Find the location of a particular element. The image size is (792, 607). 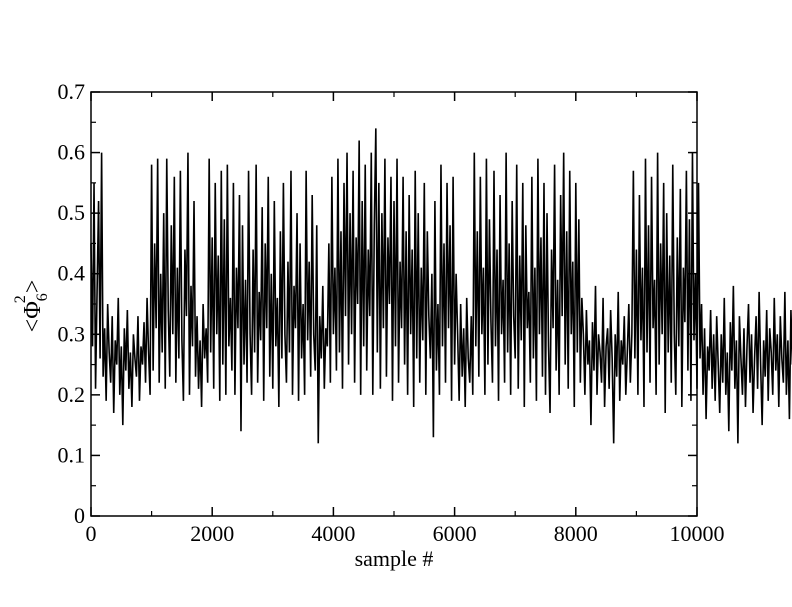

y-tick-label: 0.6 is located at coordinates (72, 152).